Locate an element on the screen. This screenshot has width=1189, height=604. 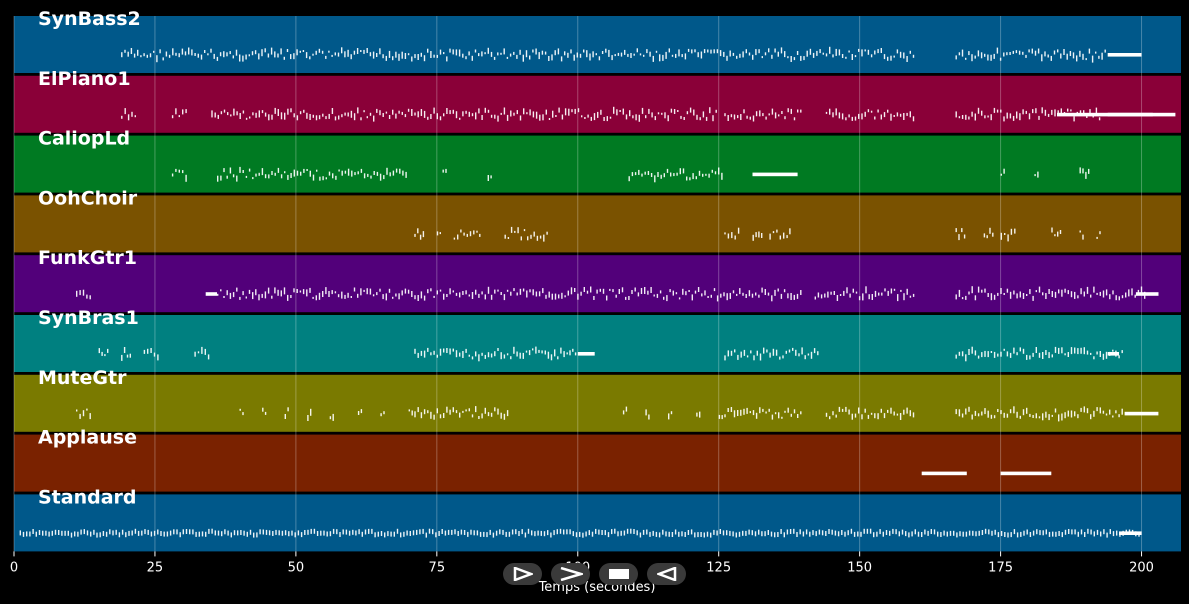
rewind-button is located at coordinates (666, 574).